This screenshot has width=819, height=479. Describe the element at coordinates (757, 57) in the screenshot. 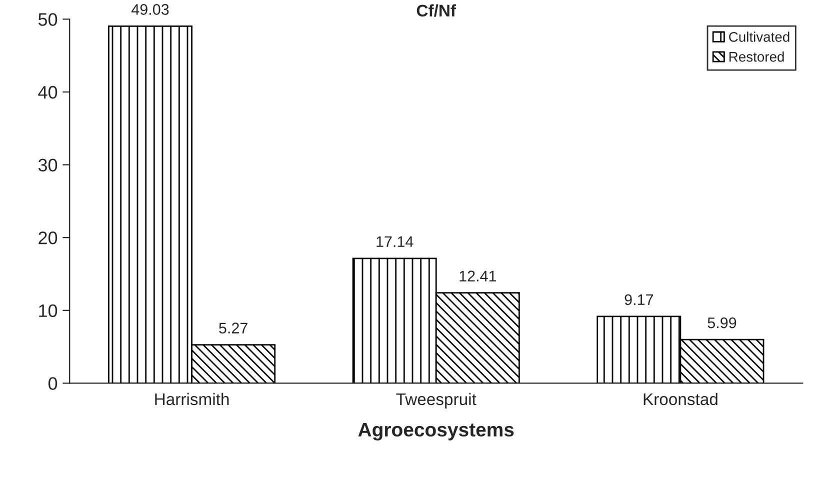

I see `legend-label: Restored` at that location.